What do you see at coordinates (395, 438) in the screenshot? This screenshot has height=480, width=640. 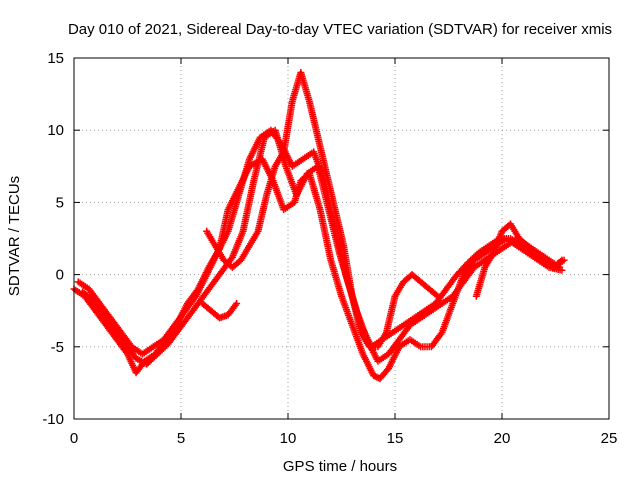 I see `x-tick-label: 15` at bounding box center [395, 438].